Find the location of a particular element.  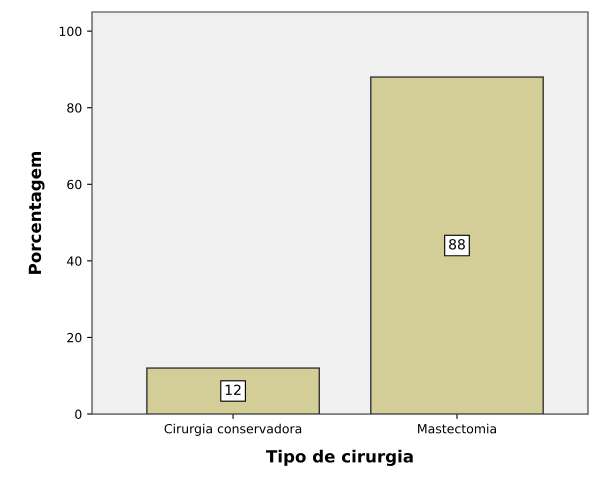

y-tick-label: 100 is located at coordinates (71, 31).